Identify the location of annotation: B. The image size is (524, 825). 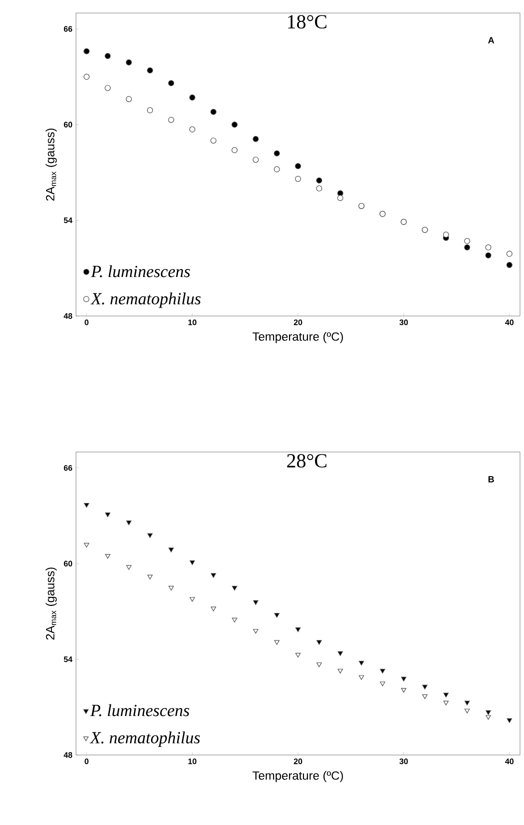
(491, 479).